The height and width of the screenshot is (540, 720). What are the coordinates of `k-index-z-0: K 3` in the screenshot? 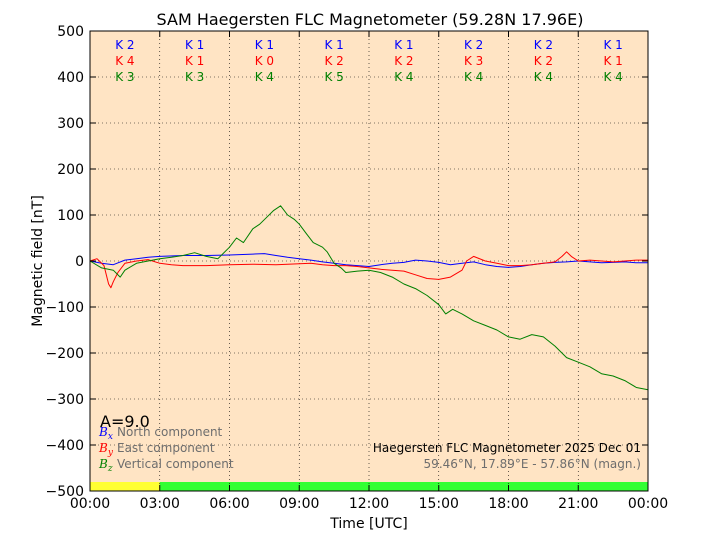 It's located at (124, 77).